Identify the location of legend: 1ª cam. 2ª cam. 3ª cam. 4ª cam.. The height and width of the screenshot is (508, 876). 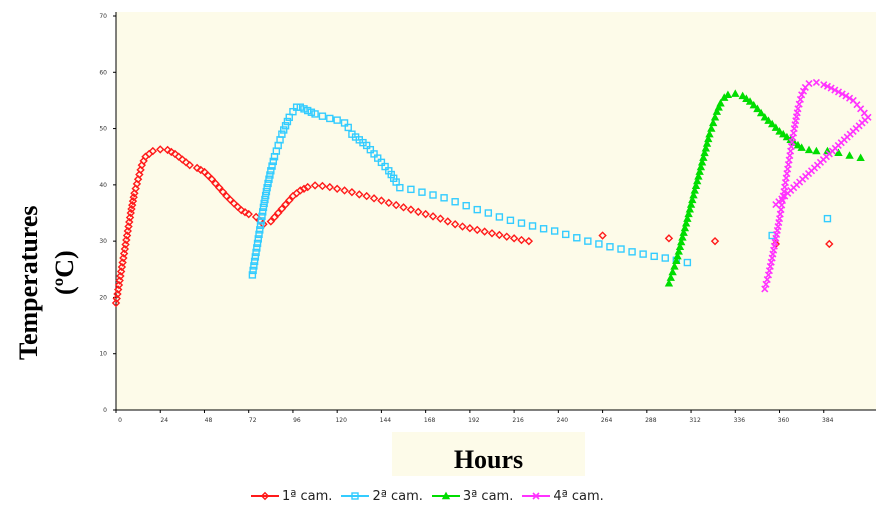
(431, 496).